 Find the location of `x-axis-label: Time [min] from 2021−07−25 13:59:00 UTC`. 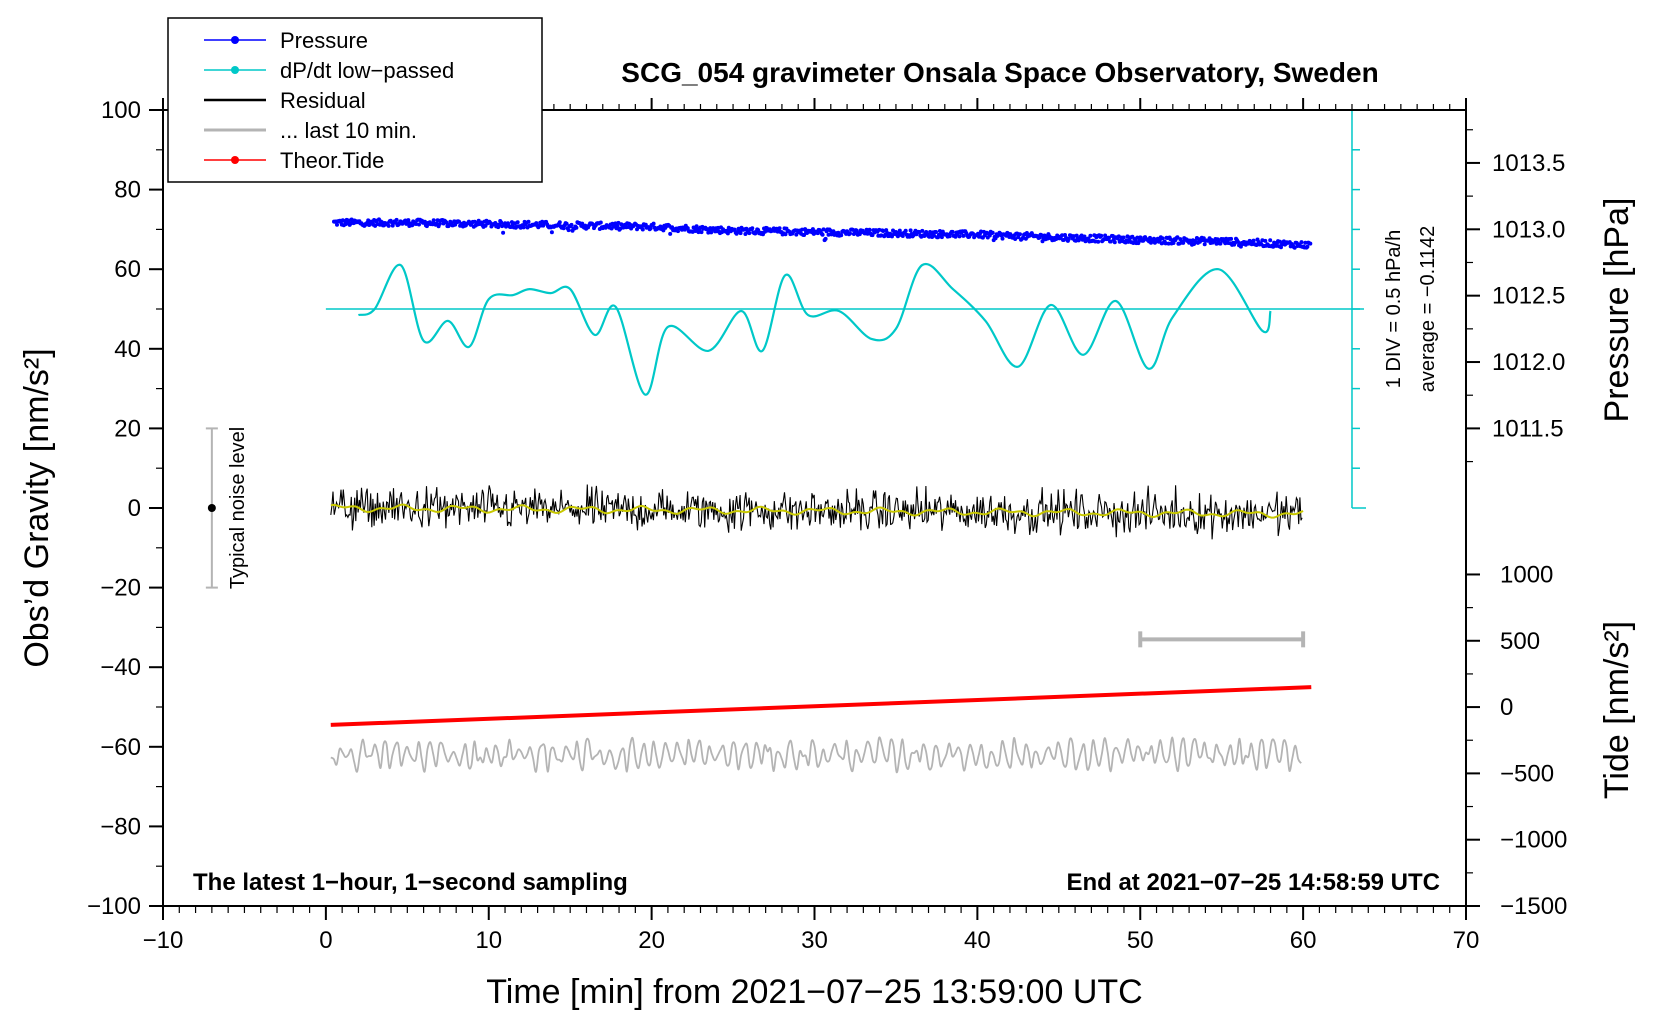

x-axis-label: Time [min] from 2021−07−25 13:59:00 UTC is located at coordinates (814, 992).